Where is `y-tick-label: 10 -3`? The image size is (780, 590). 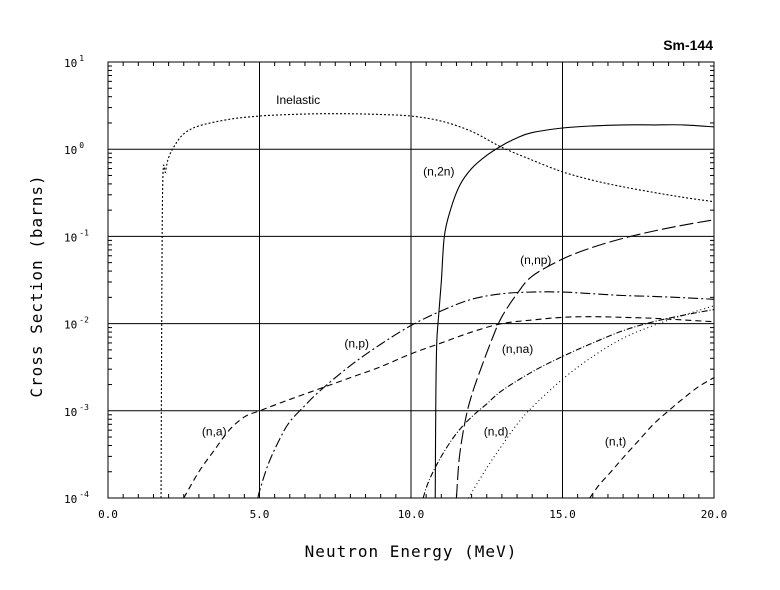 y-tick-label: 10 -3 is located at coordinates (76, 411).